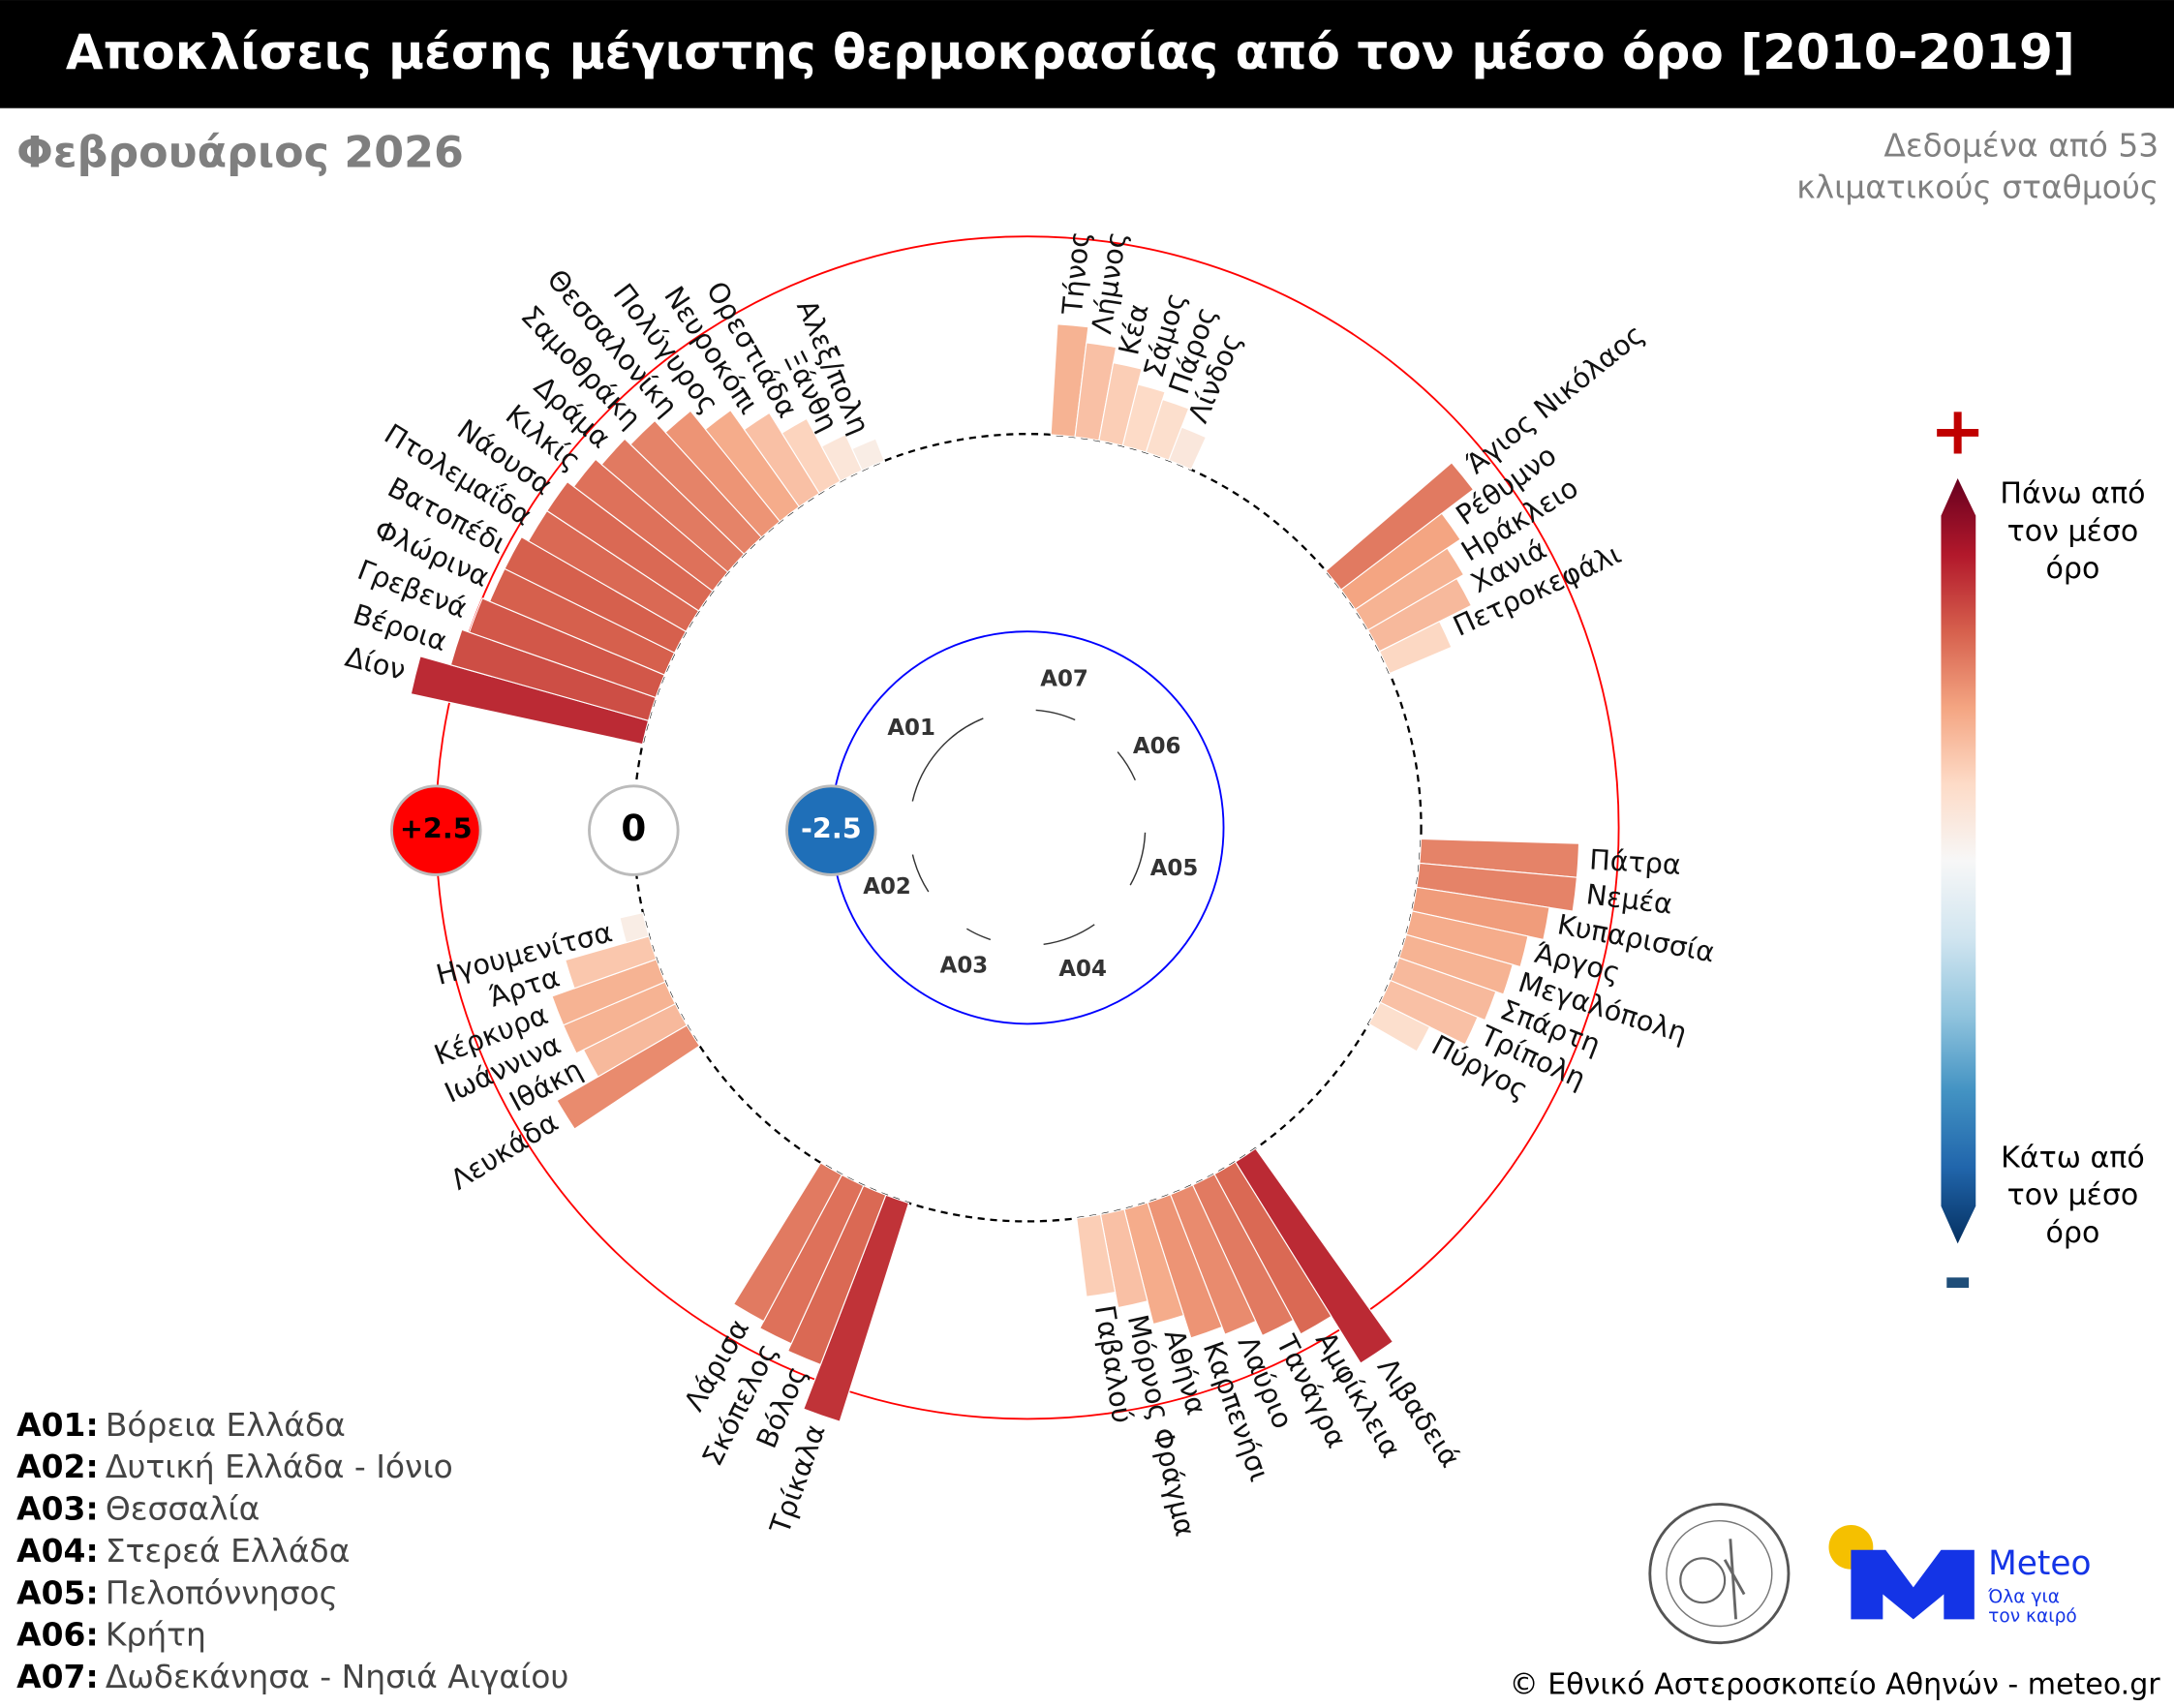 This screenshot has width=2174, height=1708. What do you see at coordinates (887, 887) in the screenshot?
I see `group-label: A02` at bounding box center [887, 887].